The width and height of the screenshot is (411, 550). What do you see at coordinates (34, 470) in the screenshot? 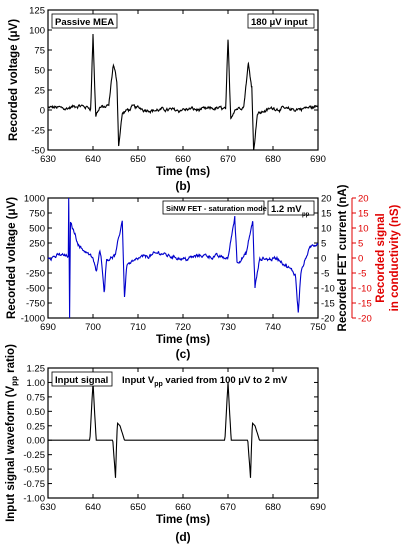
I see `chart-d-y-tick-label: -0.50` at bounding box center [34, 470].